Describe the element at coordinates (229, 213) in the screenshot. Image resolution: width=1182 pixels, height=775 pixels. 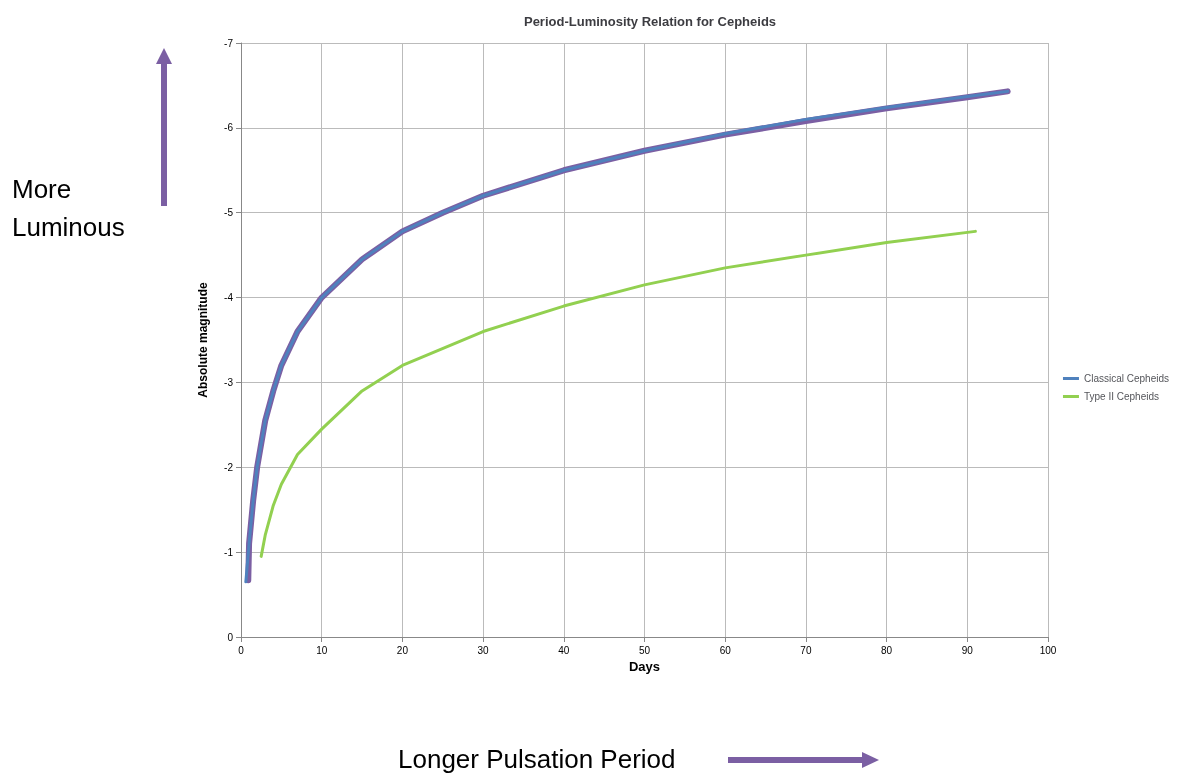
I see `y-tick-label: -5` at that location.